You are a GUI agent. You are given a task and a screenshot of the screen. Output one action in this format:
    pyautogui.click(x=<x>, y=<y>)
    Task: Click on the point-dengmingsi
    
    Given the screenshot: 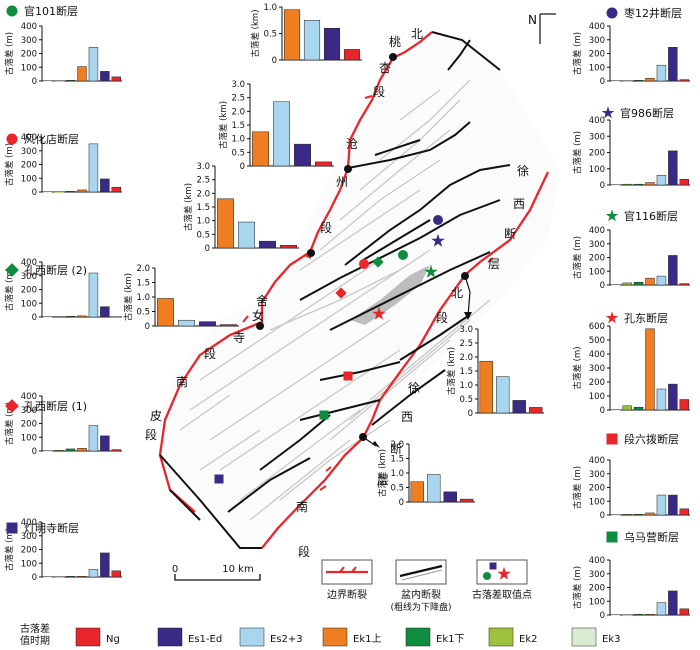 What is the action you would take?
    pyautogui.click(x=219, y=479)
    